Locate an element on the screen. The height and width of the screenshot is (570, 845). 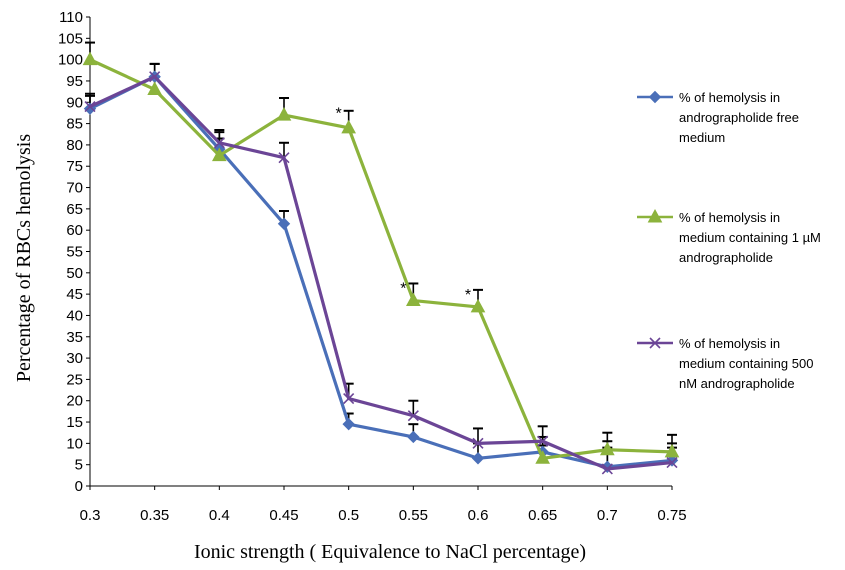
x-axis: 0.3 0.35 0.4 0.45 0.5 0.55 0.6 0.65 0.7 0.75 is located at coordinates (383, 504).